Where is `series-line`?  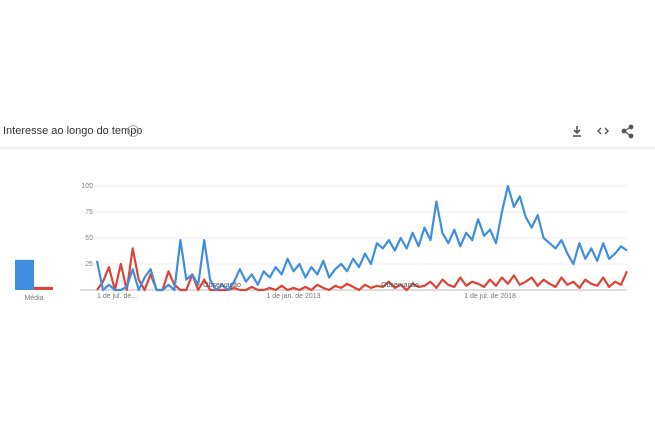
series-line is located at coordinates (362, 269).